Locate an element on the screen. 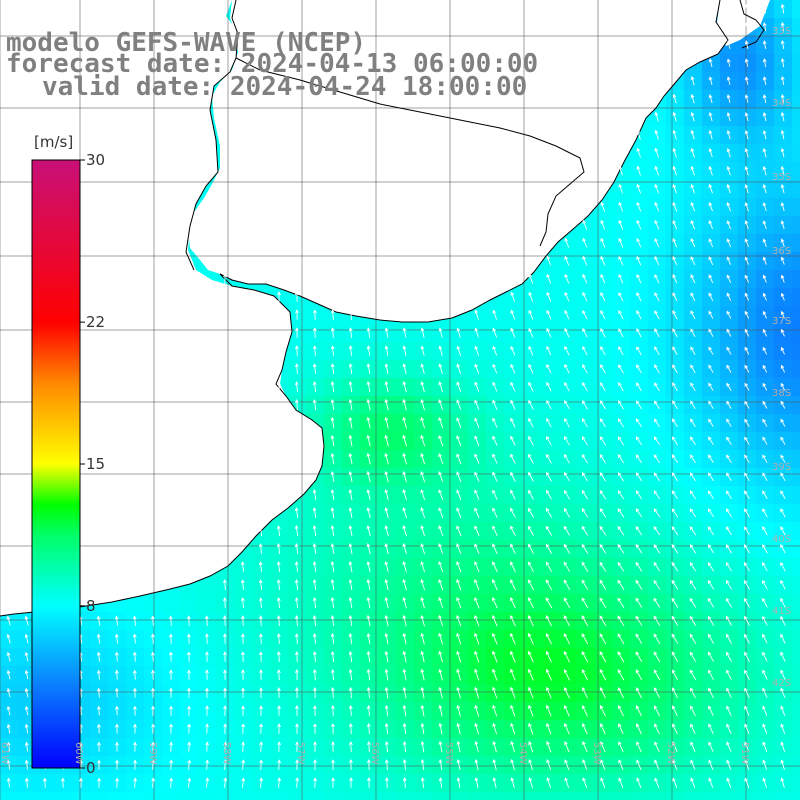 The image size is (800, 800). colorbar-unit: [m/s] is located at coordinates (54, 142).